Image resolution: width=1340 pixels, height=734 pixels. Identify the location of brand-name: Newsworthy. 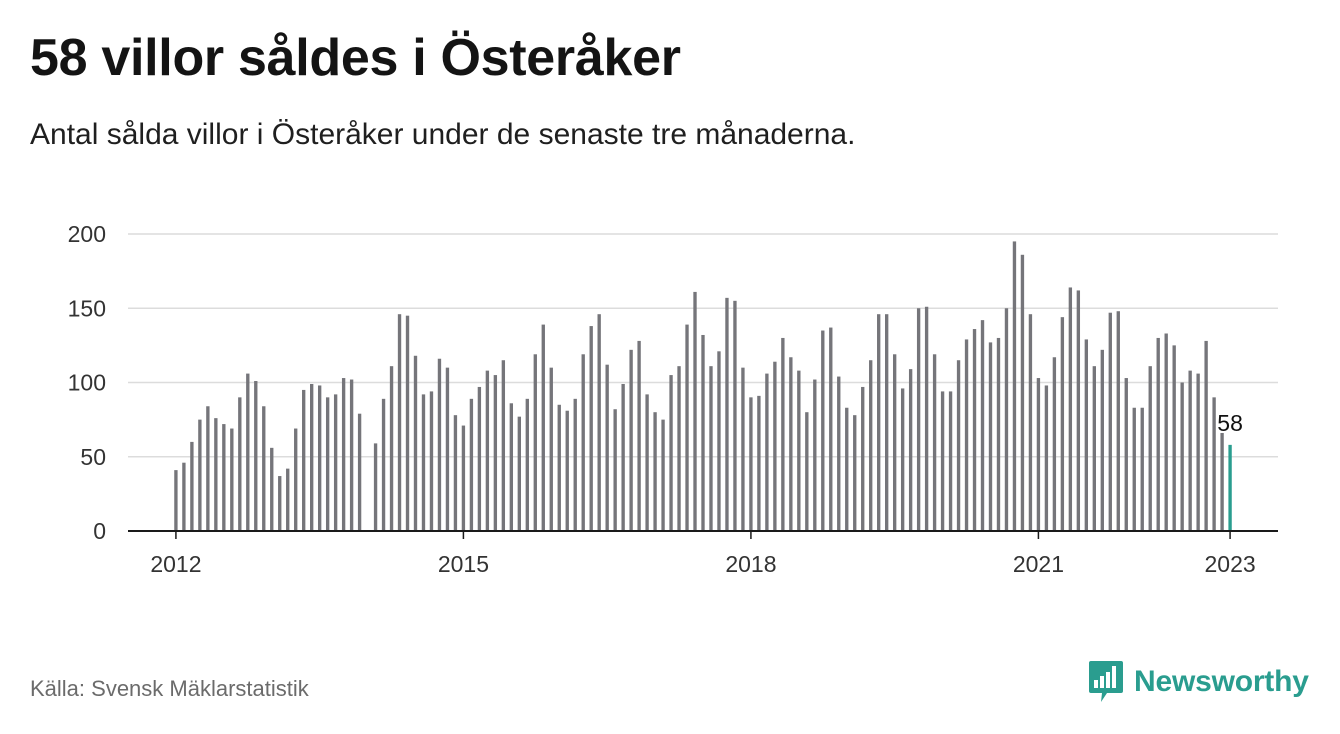
(1221, 681).